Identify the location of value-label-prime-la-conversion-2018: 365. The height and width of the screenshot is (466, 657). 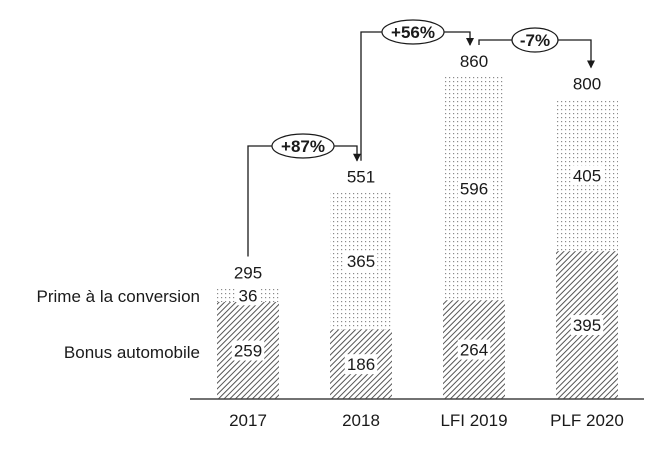
(361, 261).